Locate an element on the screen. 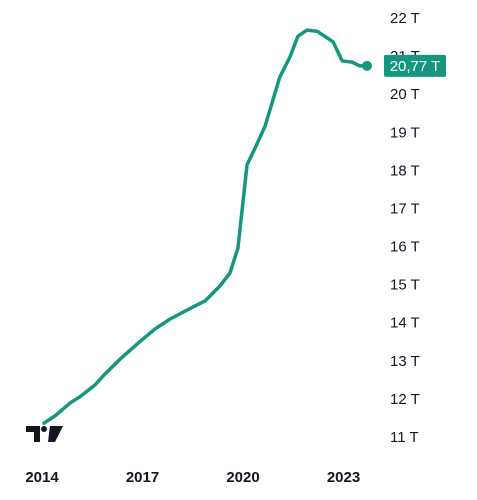  value-label: 20,77 T is located at coordinates (415, 66).